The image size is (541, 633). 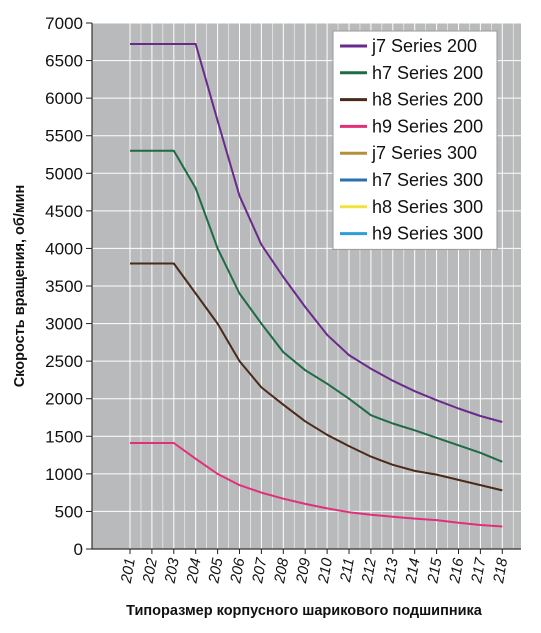 What do you see at coordinates (259, 570) in the screenshot?
I see `x-tick-label: 207` at bounding box center [259, 570].